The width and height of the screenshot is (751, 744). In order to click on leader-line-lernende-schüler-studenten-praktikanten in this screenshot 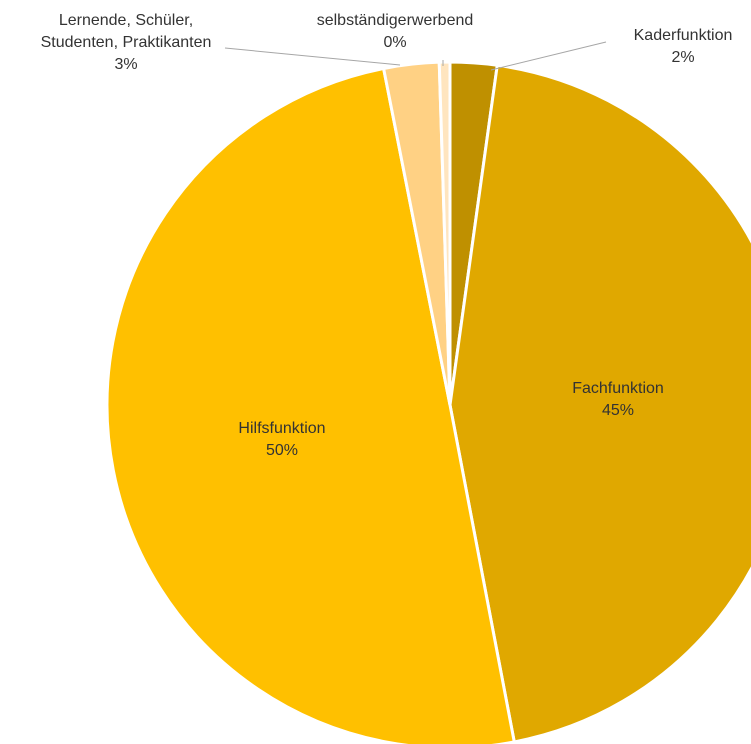, I will do `click(312, 56)`.